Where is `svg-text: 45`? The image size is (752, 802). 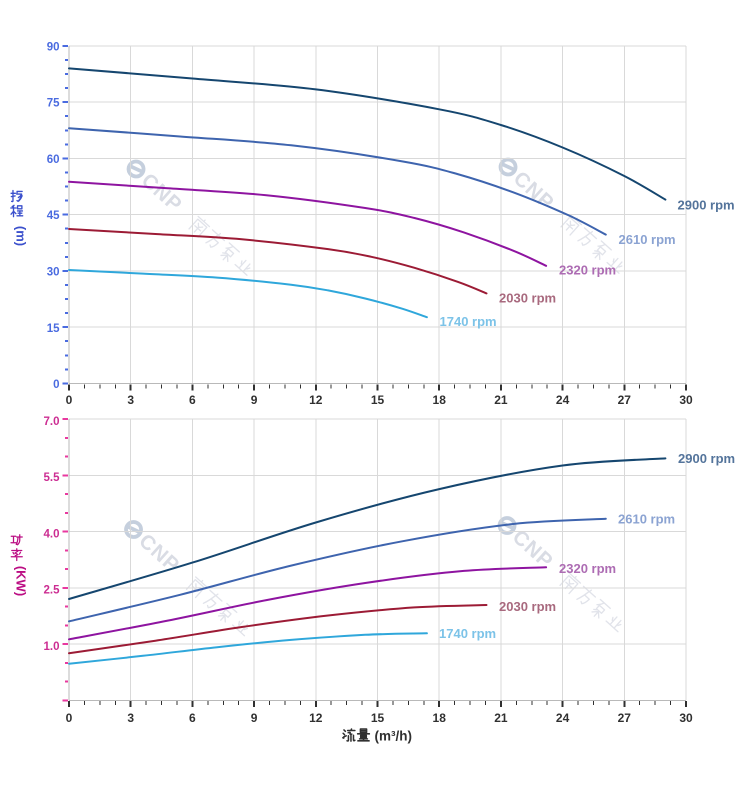 svg-text: 45 is located at coordinates (53, 216).